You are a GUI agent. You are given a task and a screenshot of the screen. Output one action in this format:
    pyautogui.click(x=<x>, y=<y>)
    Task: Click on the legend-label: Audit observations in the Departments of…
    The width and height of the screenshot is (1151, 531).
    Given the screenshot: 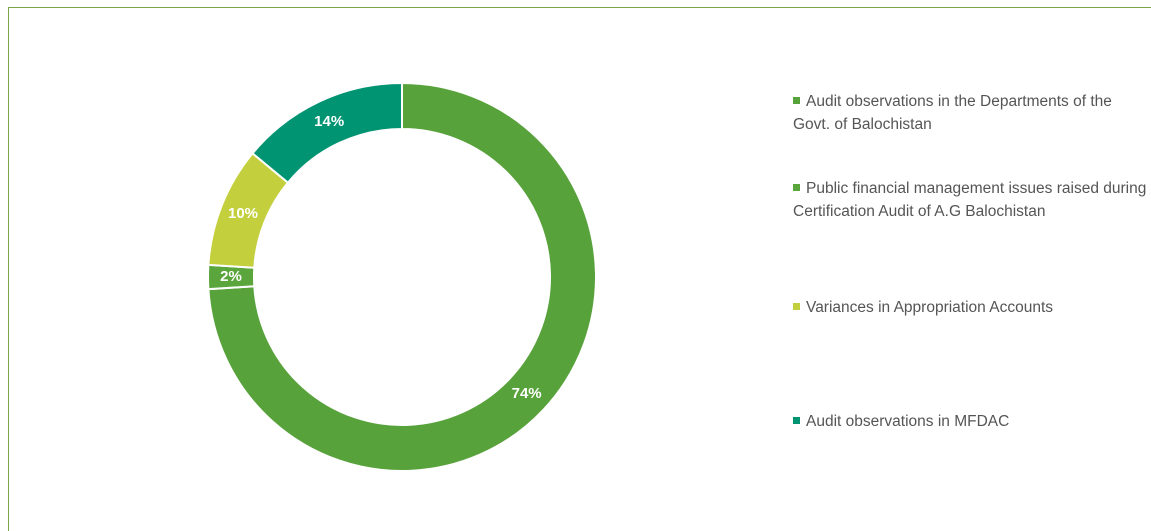 What is the action you would take?
    pyautogui.click(x=952, y=113)
    